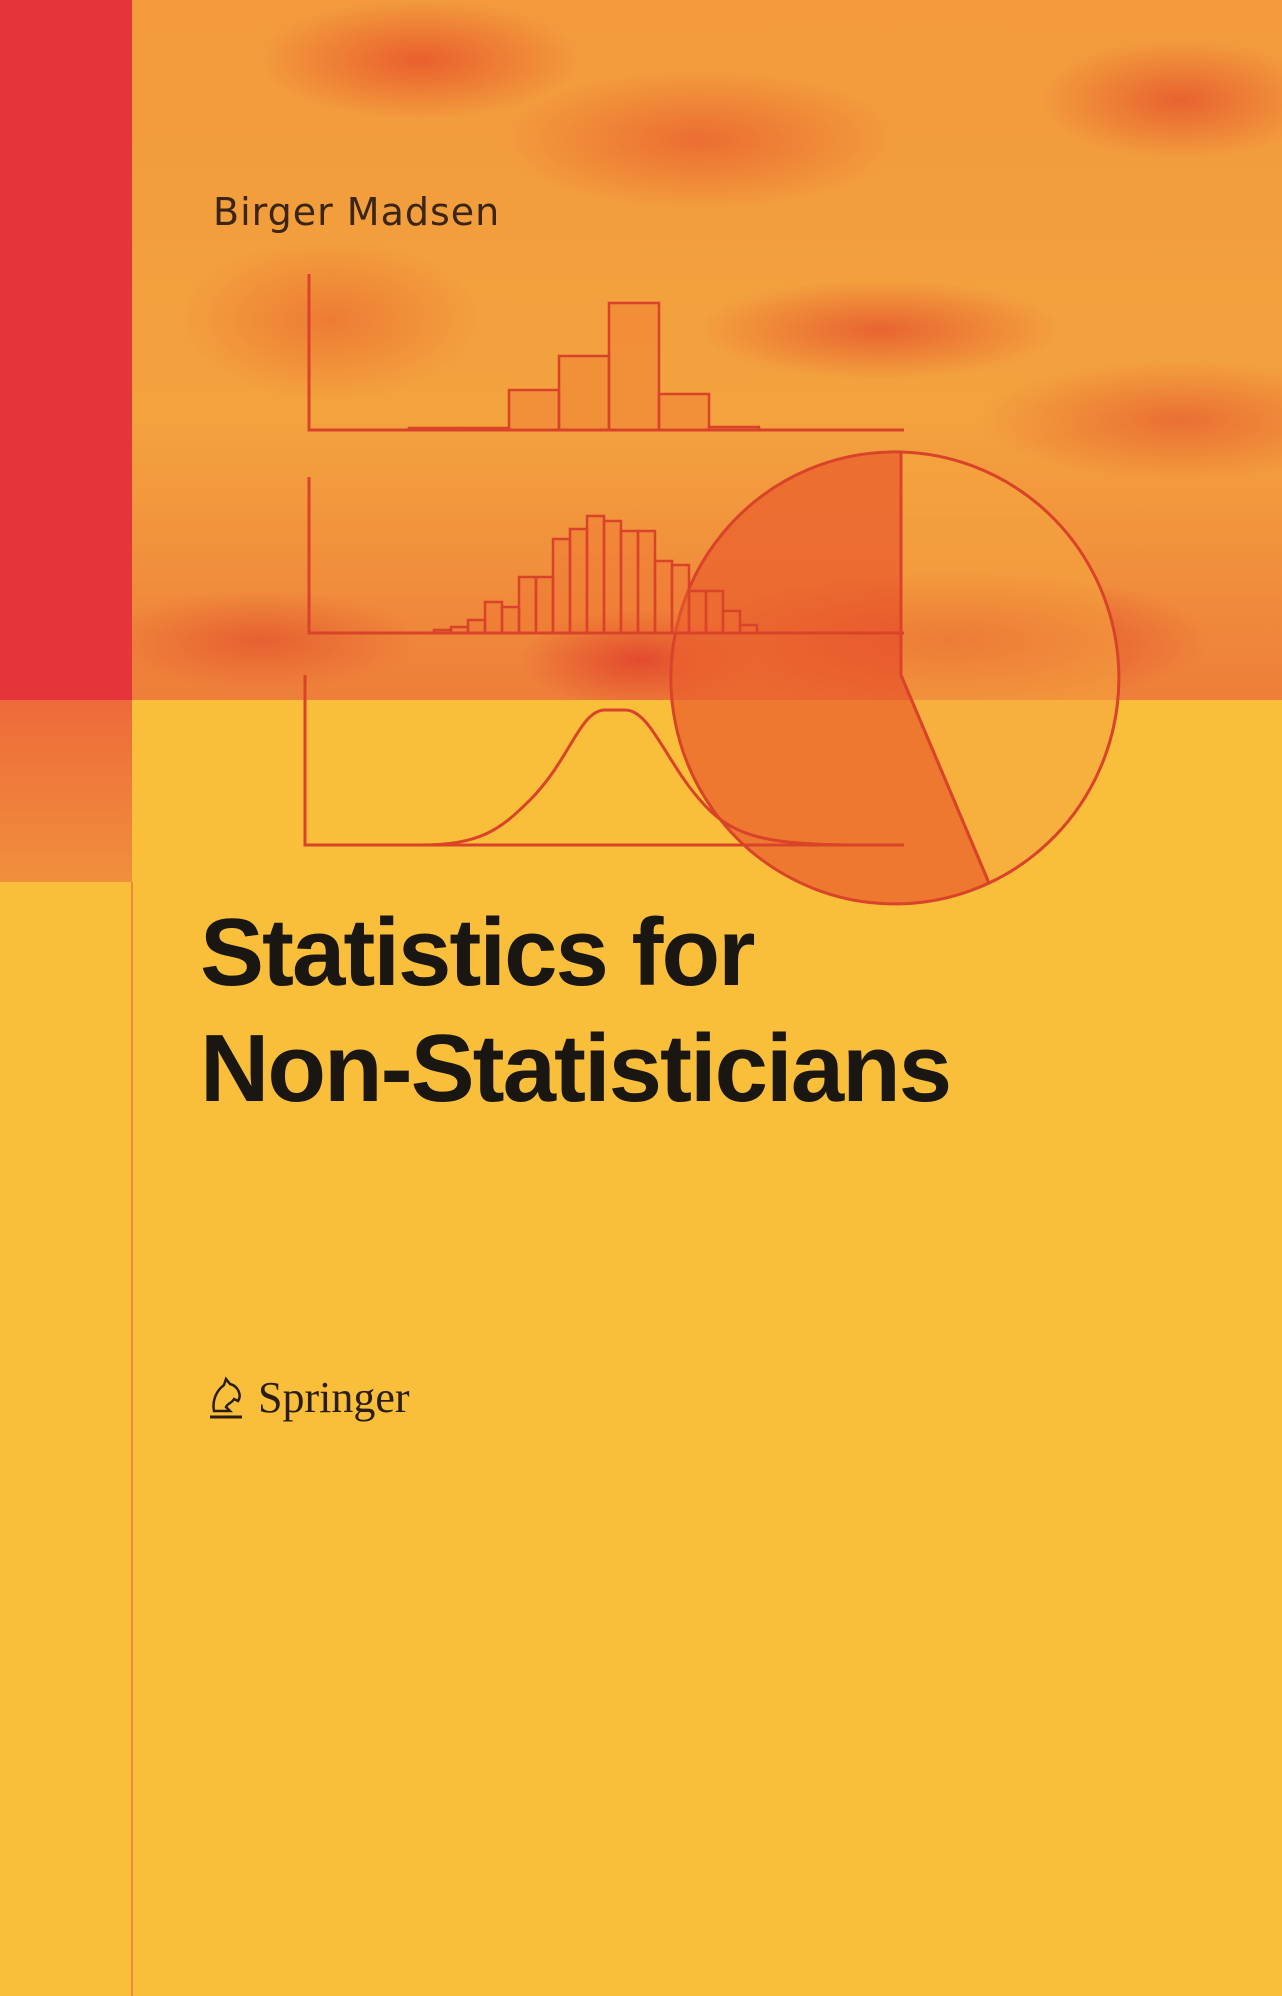  What do you see at coordinates (334, 1397) in the screenshot?
I see `publisher-name: Springer` at bounding box center [334, 1397].